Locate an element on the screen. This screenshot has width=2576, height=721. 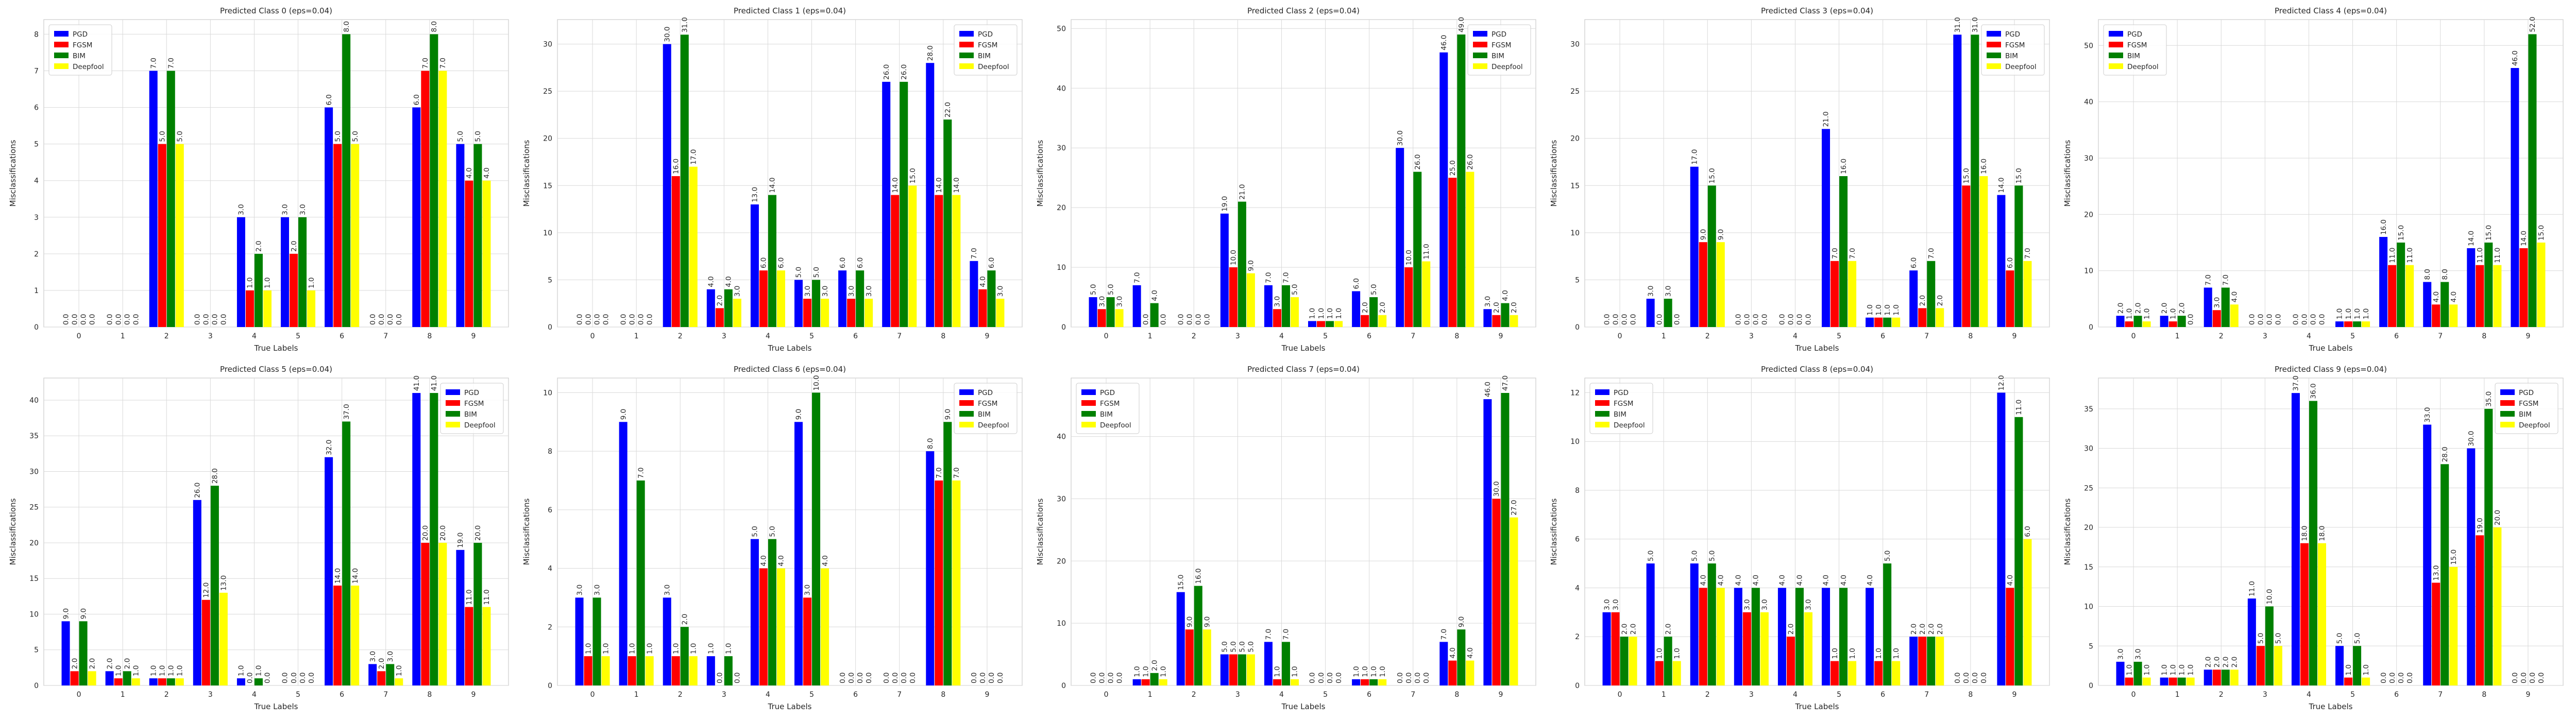
data-label: 14.0 is located at coordinates (2001, 185).